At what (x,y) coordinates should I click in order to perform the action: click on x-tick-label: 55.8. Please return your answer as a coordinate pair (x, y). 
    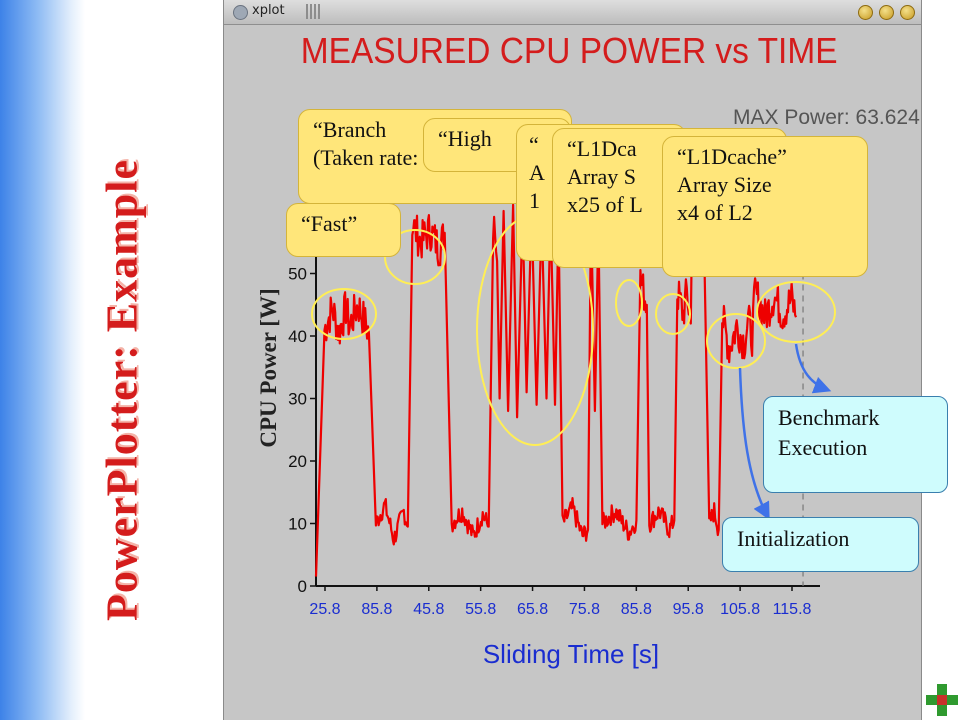
    Looking at the image, I should click on (480, 609).